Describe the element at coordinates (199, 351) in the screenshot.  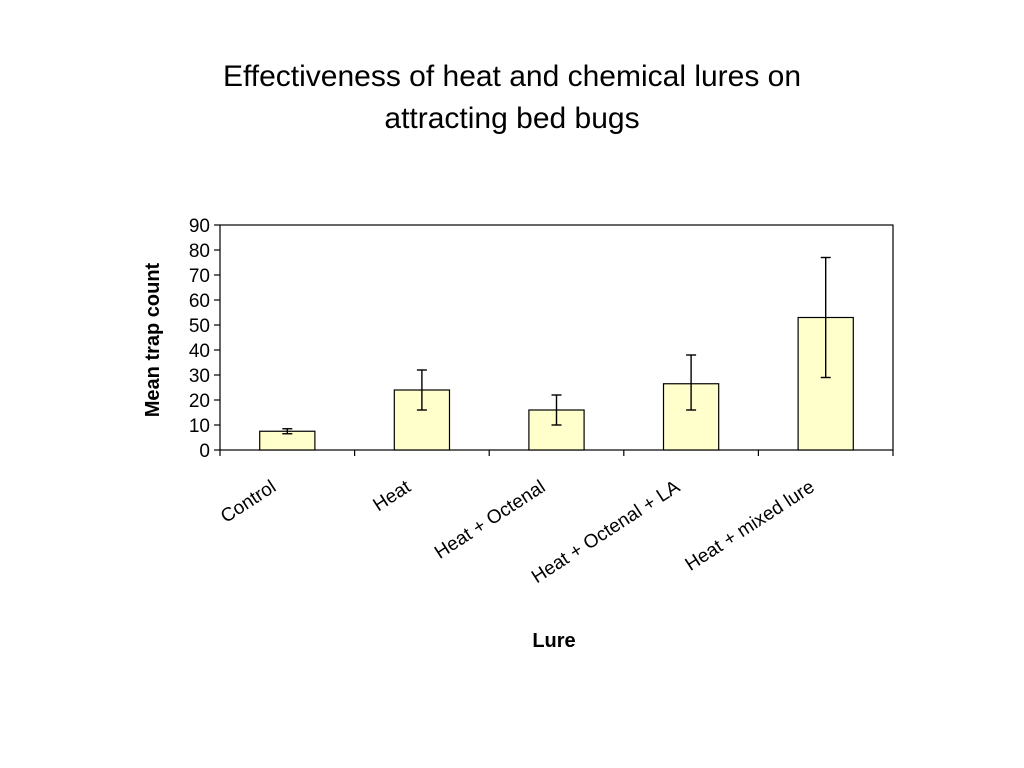
I see `y-tick-label: 40` at that location.